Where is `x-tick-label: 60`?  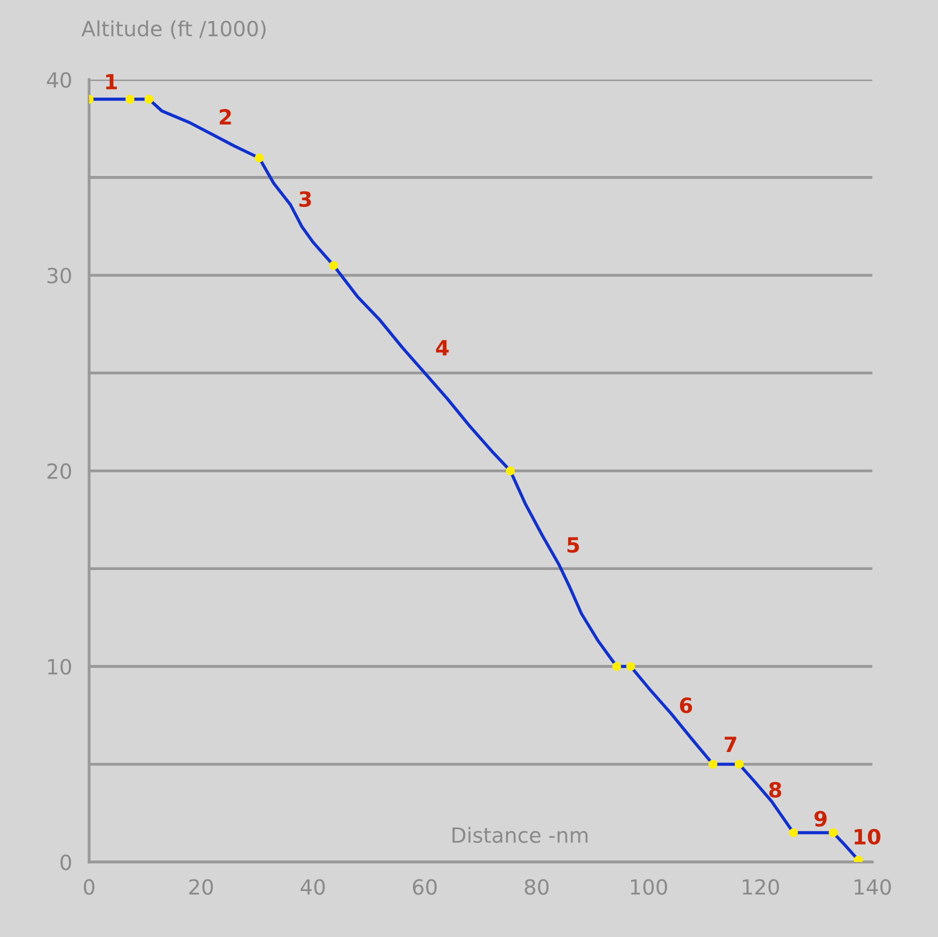
x-tick-label: 60 is located at coordinates (424, 887).